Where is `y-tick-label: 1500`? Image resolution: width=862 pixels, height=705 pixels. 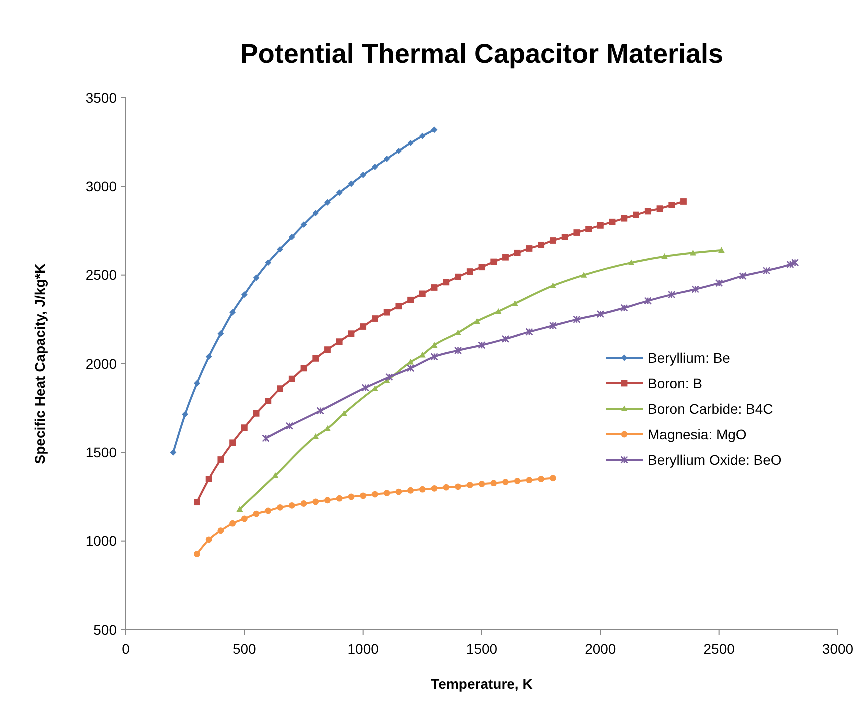 y-tick-label: 1500 is located at coordinates (102, 452).